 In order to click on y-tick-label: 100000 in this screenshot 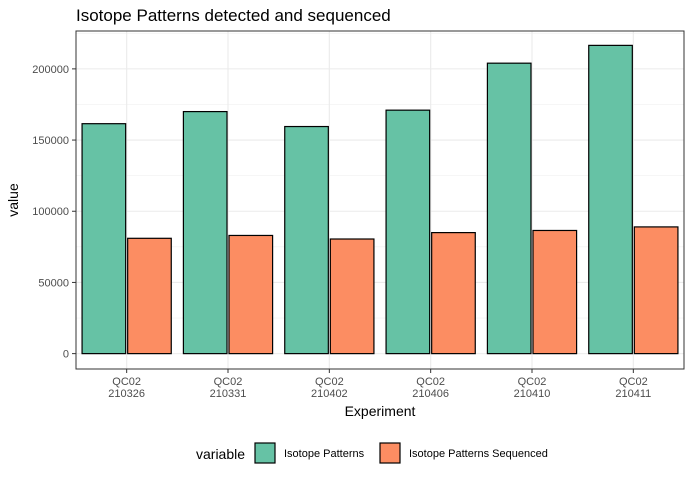, I will do `click(50, 212)`.